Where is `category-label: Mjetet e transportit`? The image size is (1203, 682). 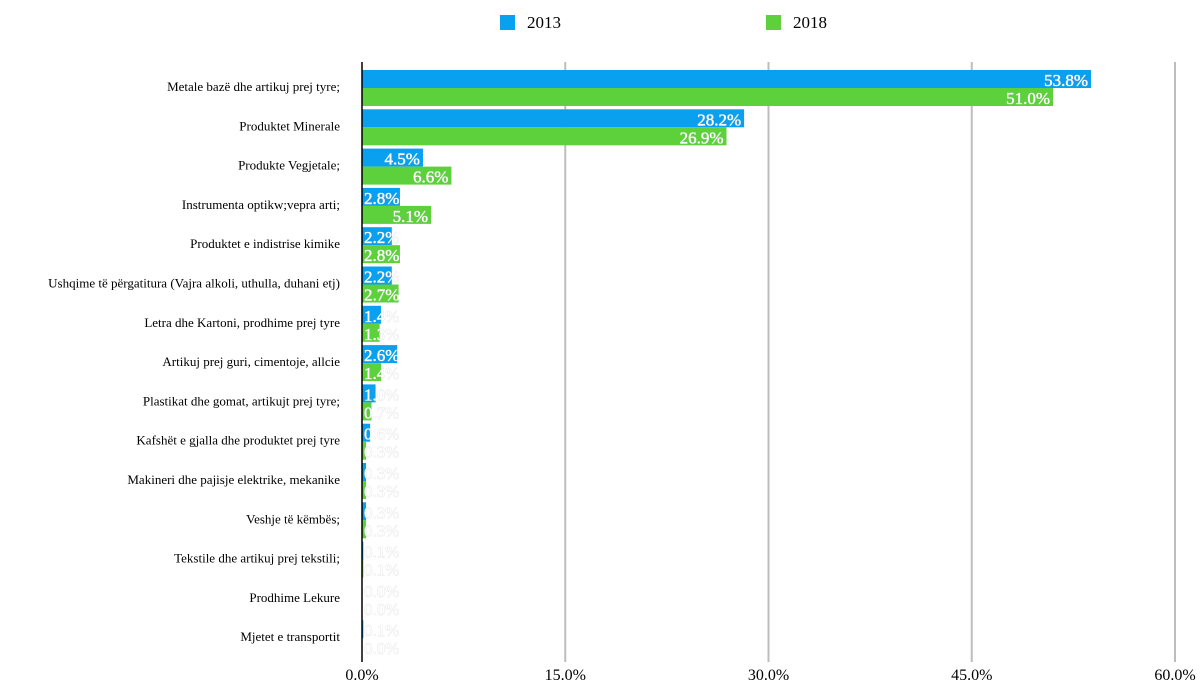
category-label: Mjetet e transportit is located at coordinates (290, 636).